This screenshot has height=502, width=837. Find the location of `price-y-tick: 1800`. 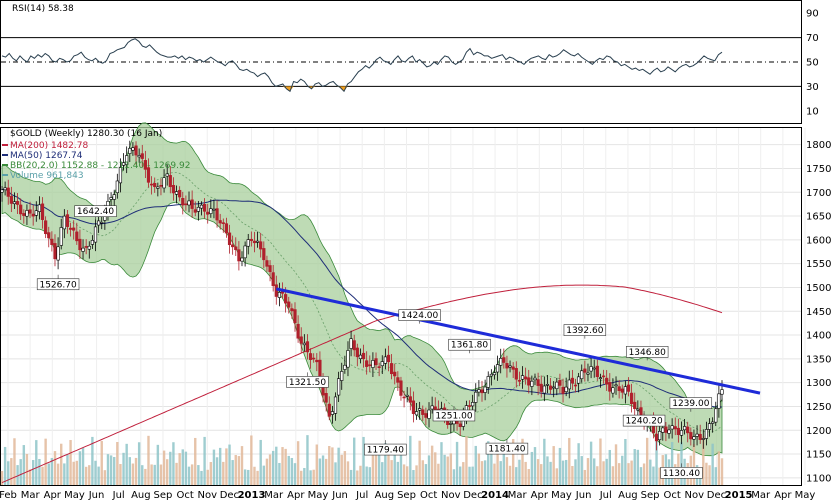

price-y-tick: 1800 is located at coordinates (818, 145).